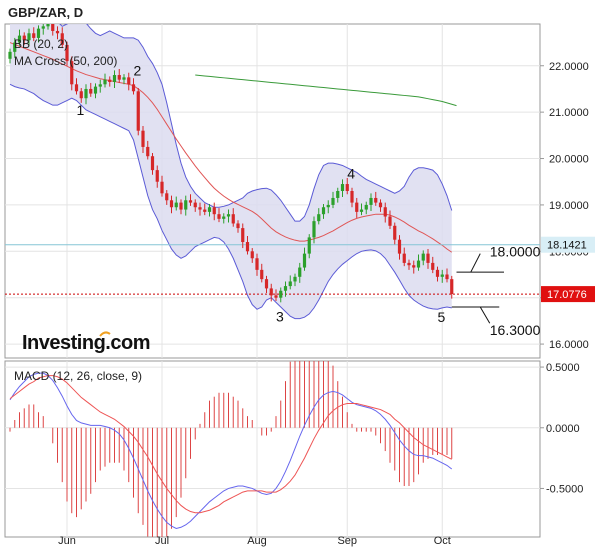 The height and width of the screenshot is (554, 598). What do you see at coordinates (78, 376) in the screenshot?
I see `macd-title: MACD (12, 26, close, 9)` at bounding box center [78, 376].